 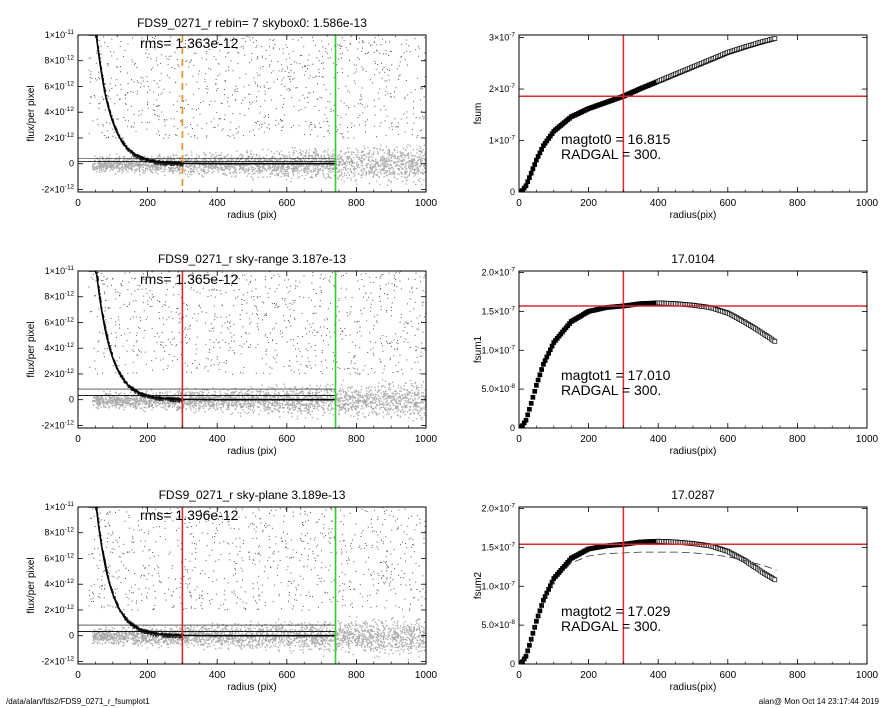 I want to click on y-tick-label: 8×10⁻¹², so click(x=59, y=60).